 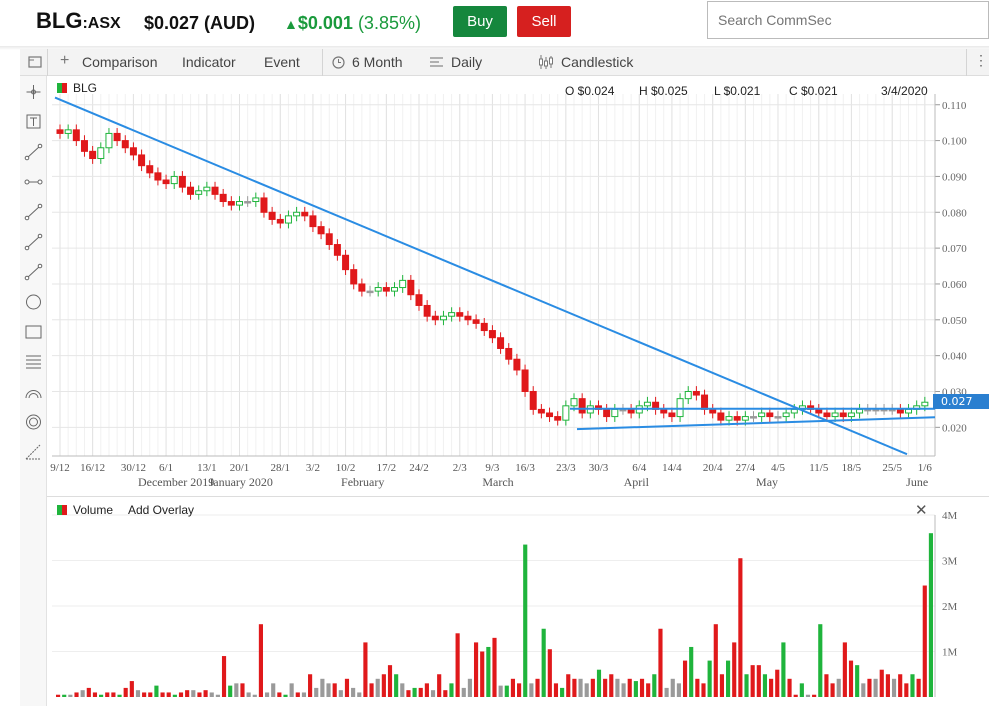 I want to click on tool-line, so click(x=33, y=152).